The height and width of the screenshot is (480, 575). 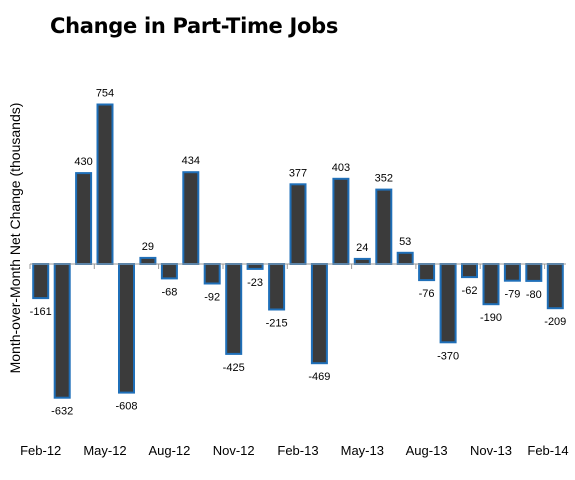 What do you see at coordinates (169, 450) in the screenshot?
I see `x-tick-label-aug-12: Aug-12` at bounding box center [169, 450].